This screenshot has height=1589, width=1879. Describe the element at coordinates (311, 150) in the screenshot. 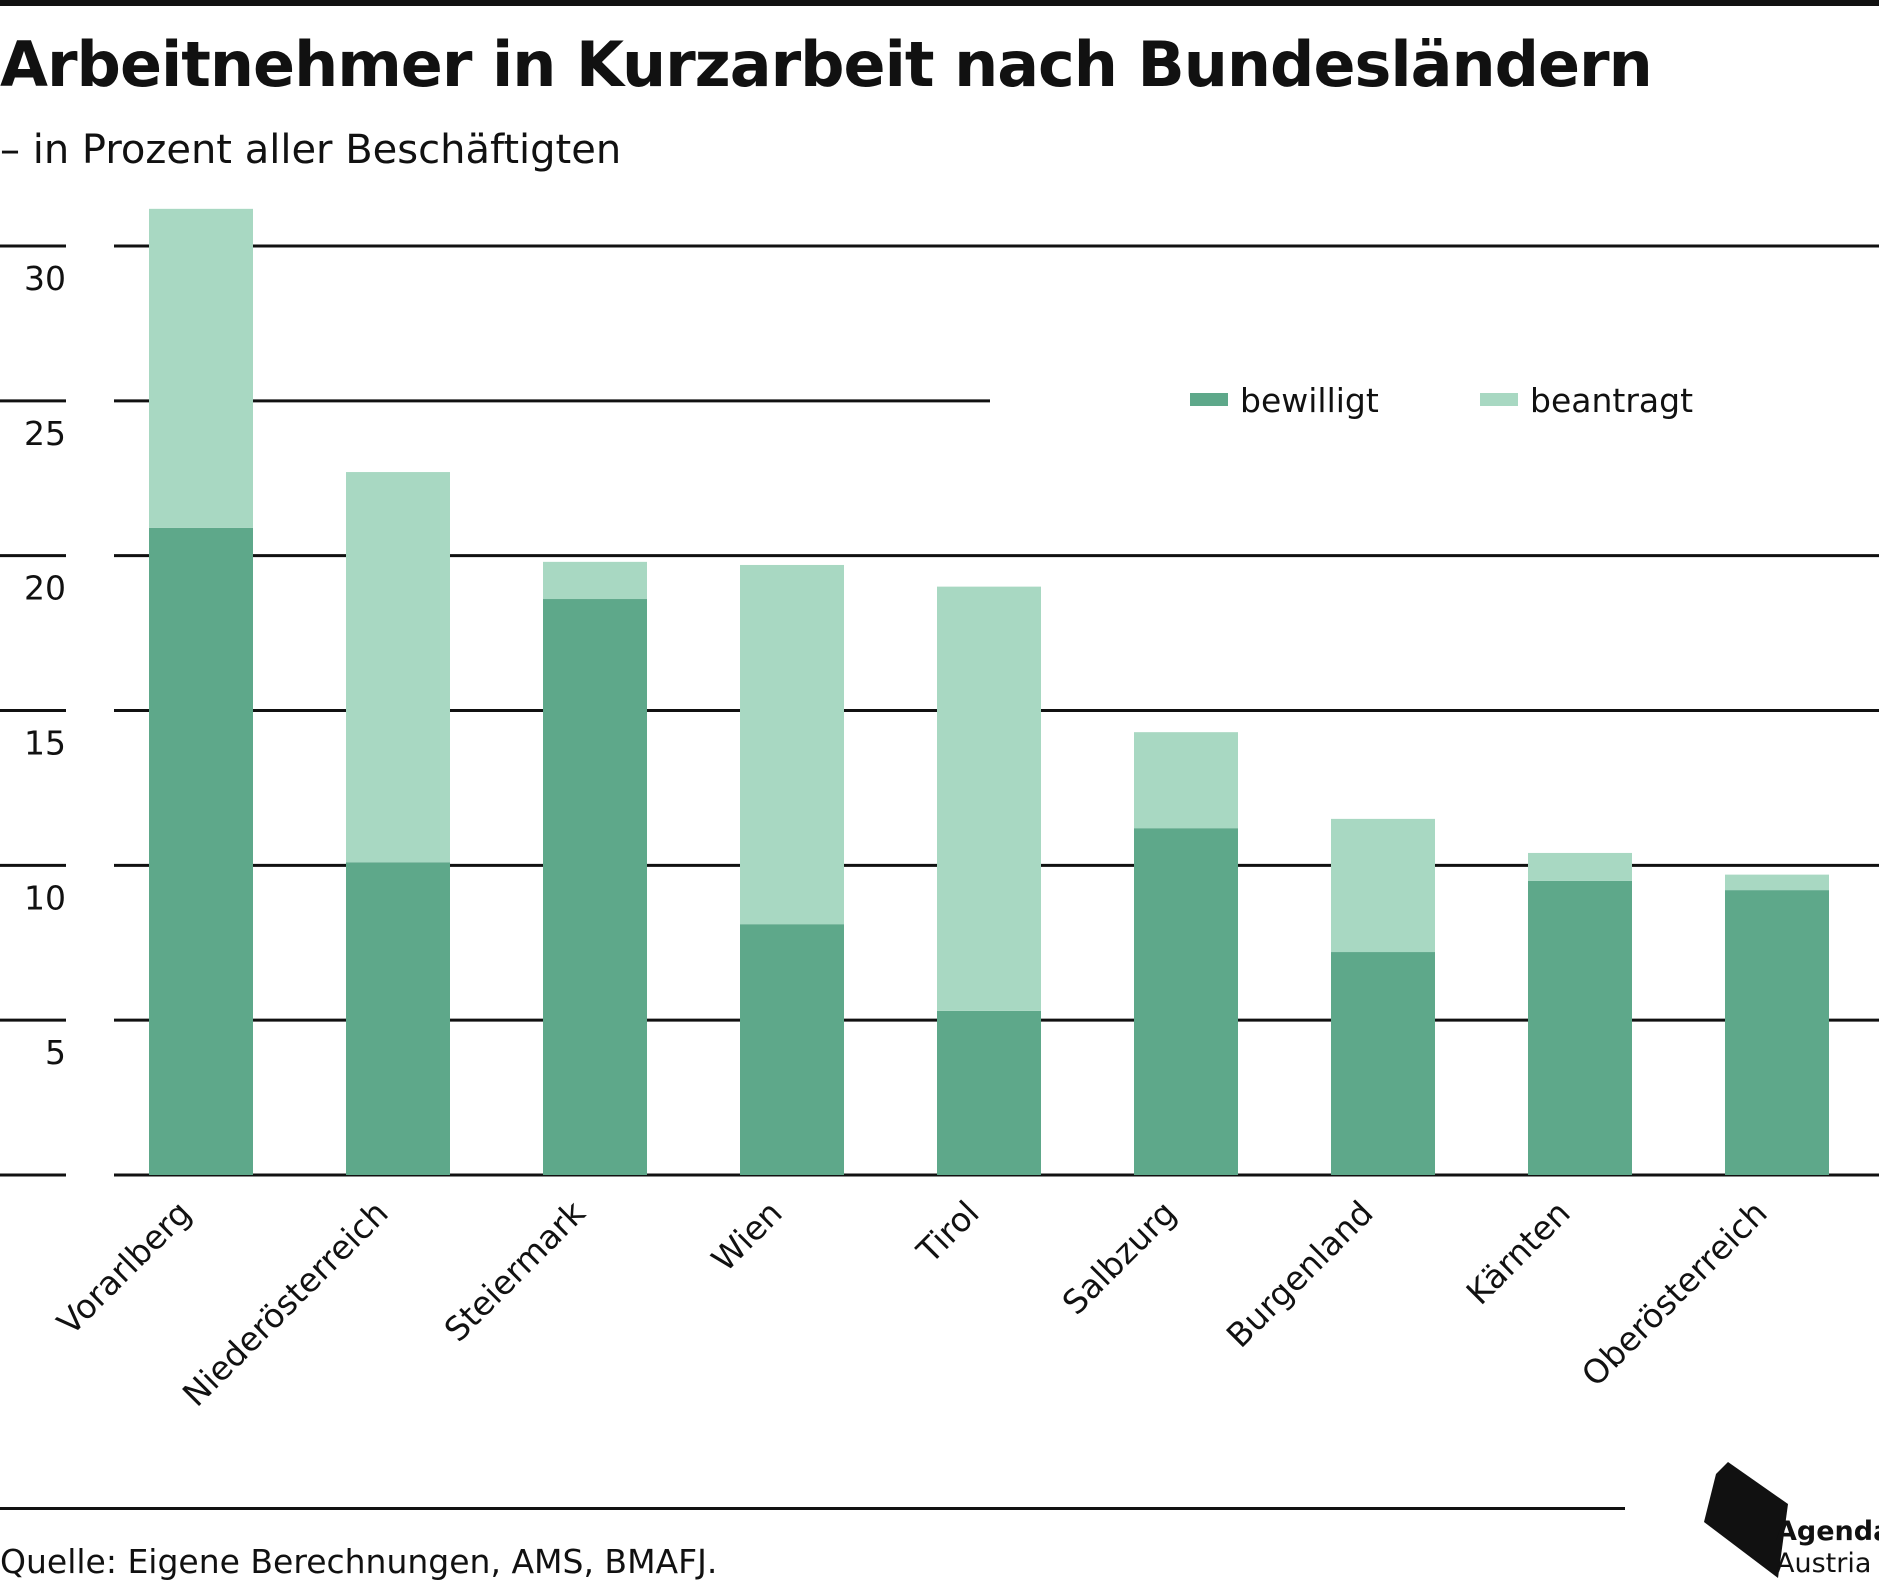

I see `chart-subtitle: – in Prozent aller Beschäftigten` at that location.